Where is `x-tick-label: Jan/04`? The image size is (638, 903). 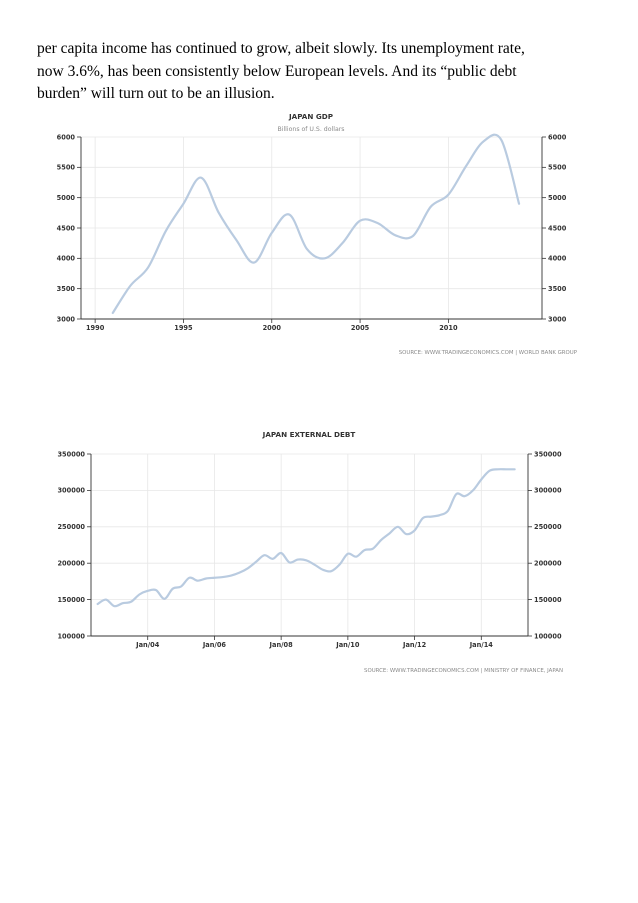
x-tick-label: Jan/04 is located at coordinates (147, 645).